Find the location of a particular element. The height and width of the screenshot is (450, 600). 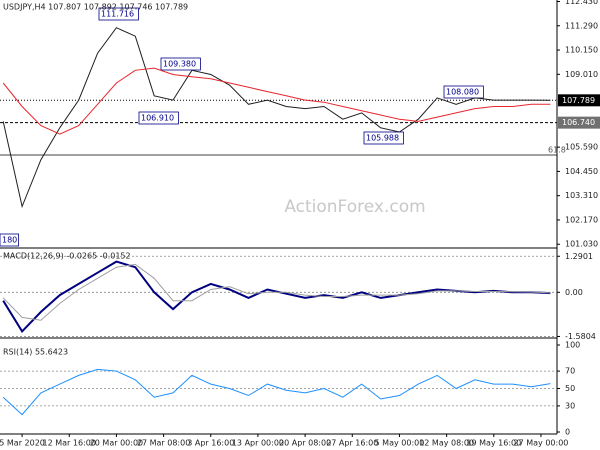

annotation: 105.988 is located at coordinates (382, 138).